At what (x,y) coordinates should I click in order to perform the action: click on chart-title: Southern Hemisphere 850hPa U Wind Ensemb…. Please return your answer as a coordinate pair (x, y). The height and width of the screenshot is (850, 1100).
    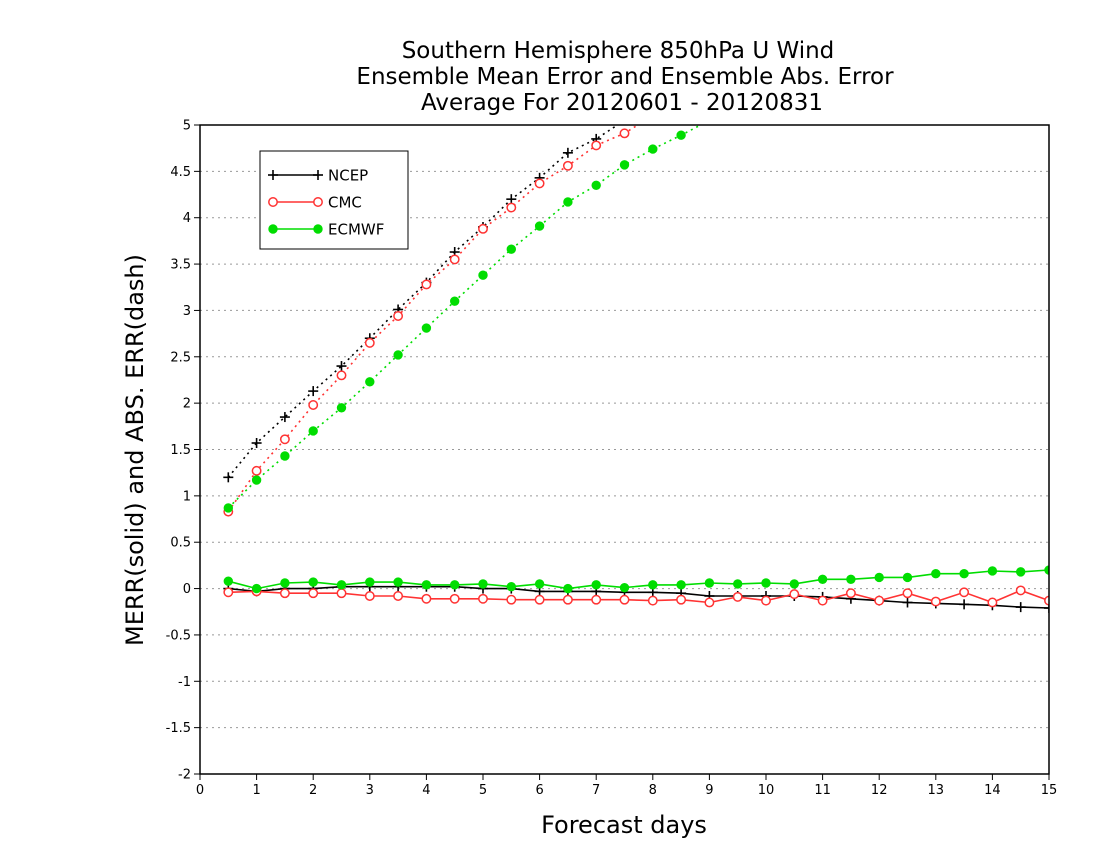
    Looking at the image, I should click on (625, 77).